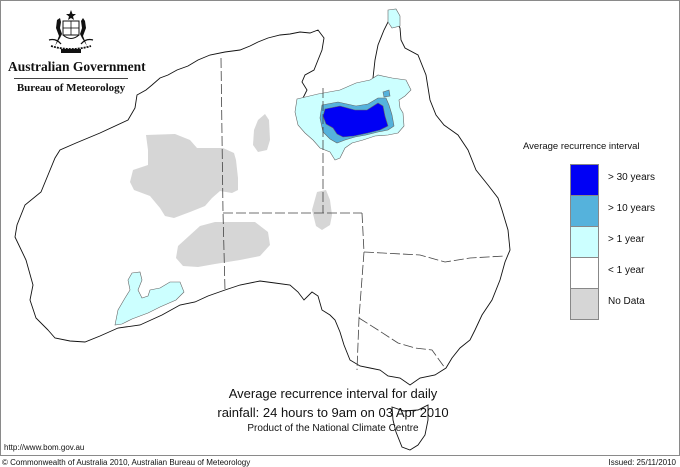  What do you see at coordinates (642, 462) in the screenshot?
I see `issued-date: Issued: 25/11/2010` at bounding box center [642, 462].